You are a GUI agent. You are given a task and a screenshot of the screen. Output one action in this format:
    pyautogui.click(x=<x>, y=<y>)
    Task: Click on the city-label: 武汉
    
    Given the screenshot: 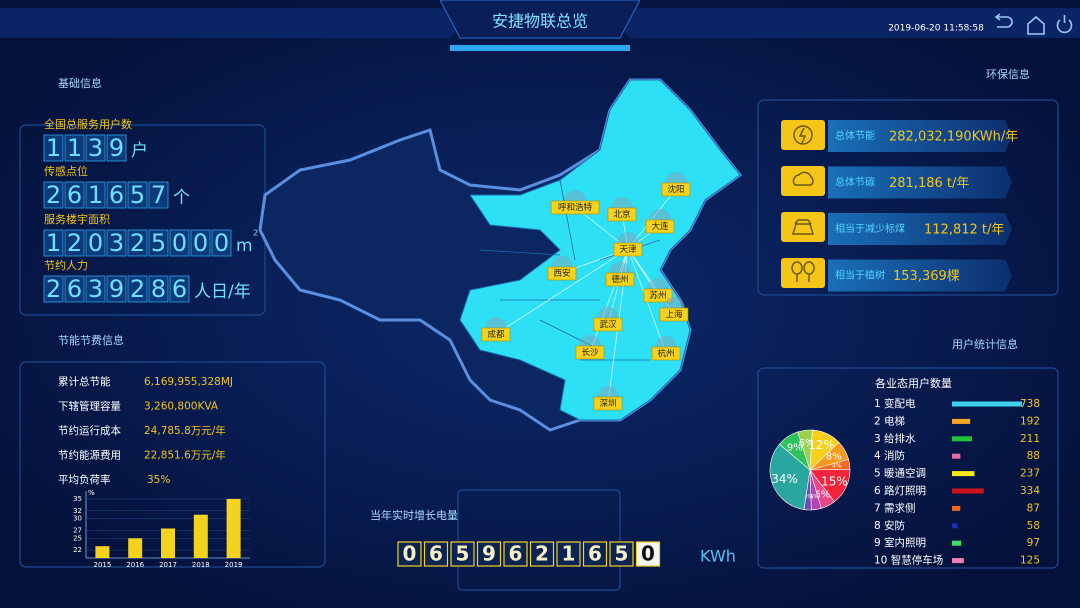 What is the action you would take?
    pyautogui.click(x=608, y=324)
    